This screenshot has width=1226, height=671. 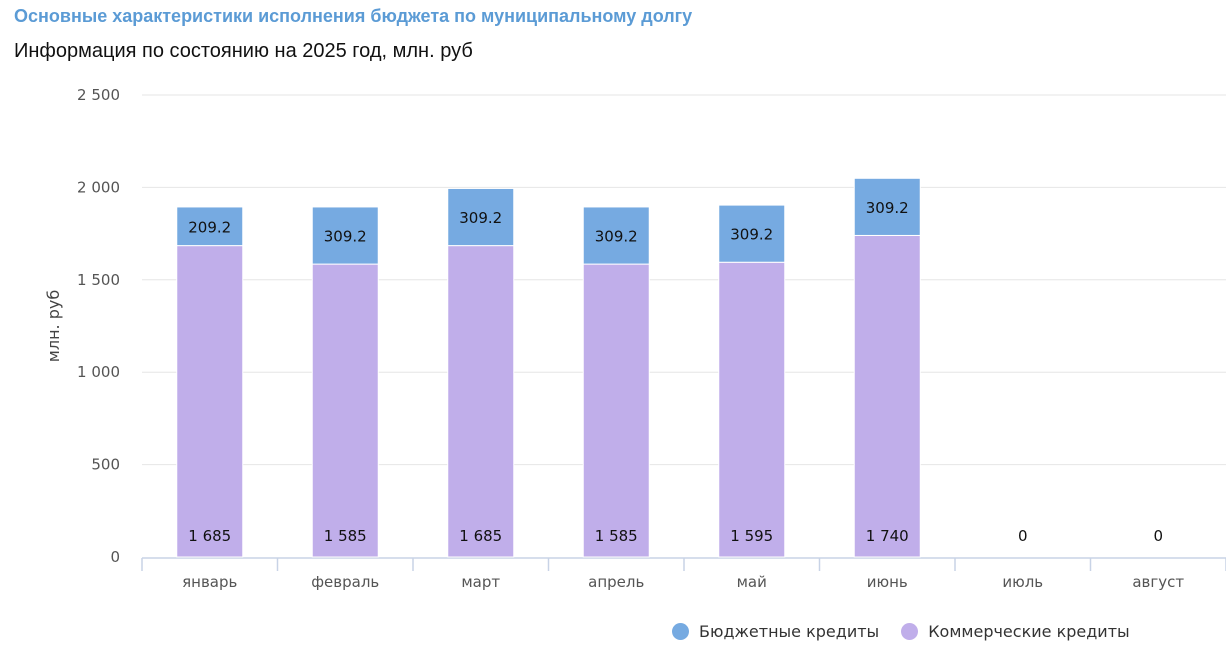 What do you see at coordinates (752, 582) in the screenshot?
I see `x-tick-label: май` at bounding box center [752, 582].